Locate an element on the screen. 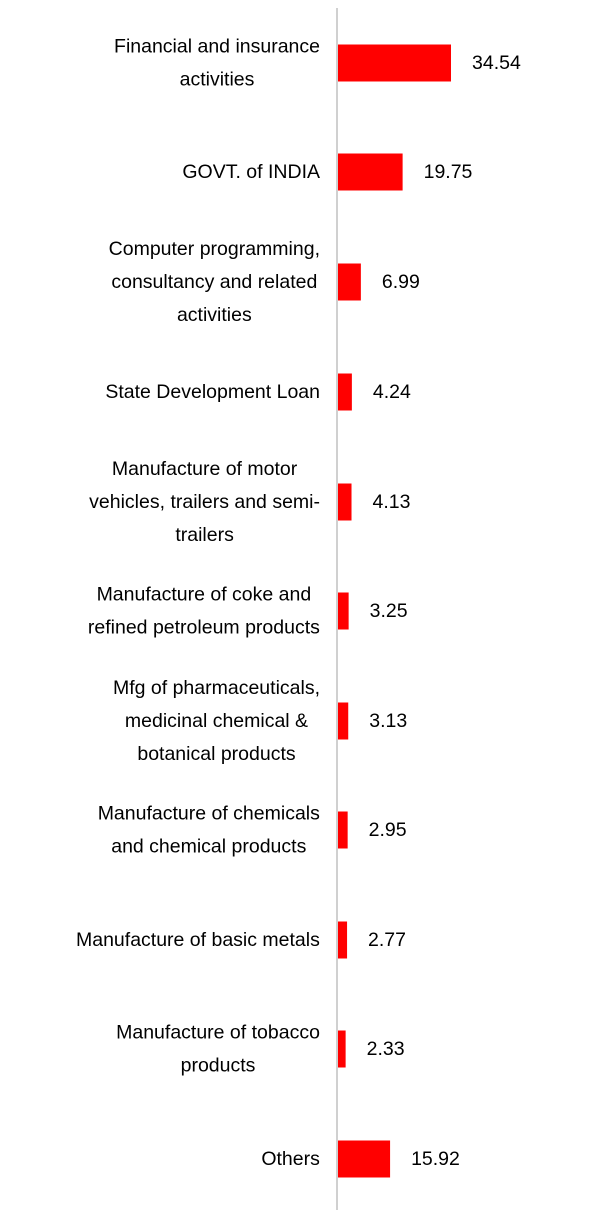 The image size is (595, 1218). category-label: Others is located at coordinates (290, 1159).